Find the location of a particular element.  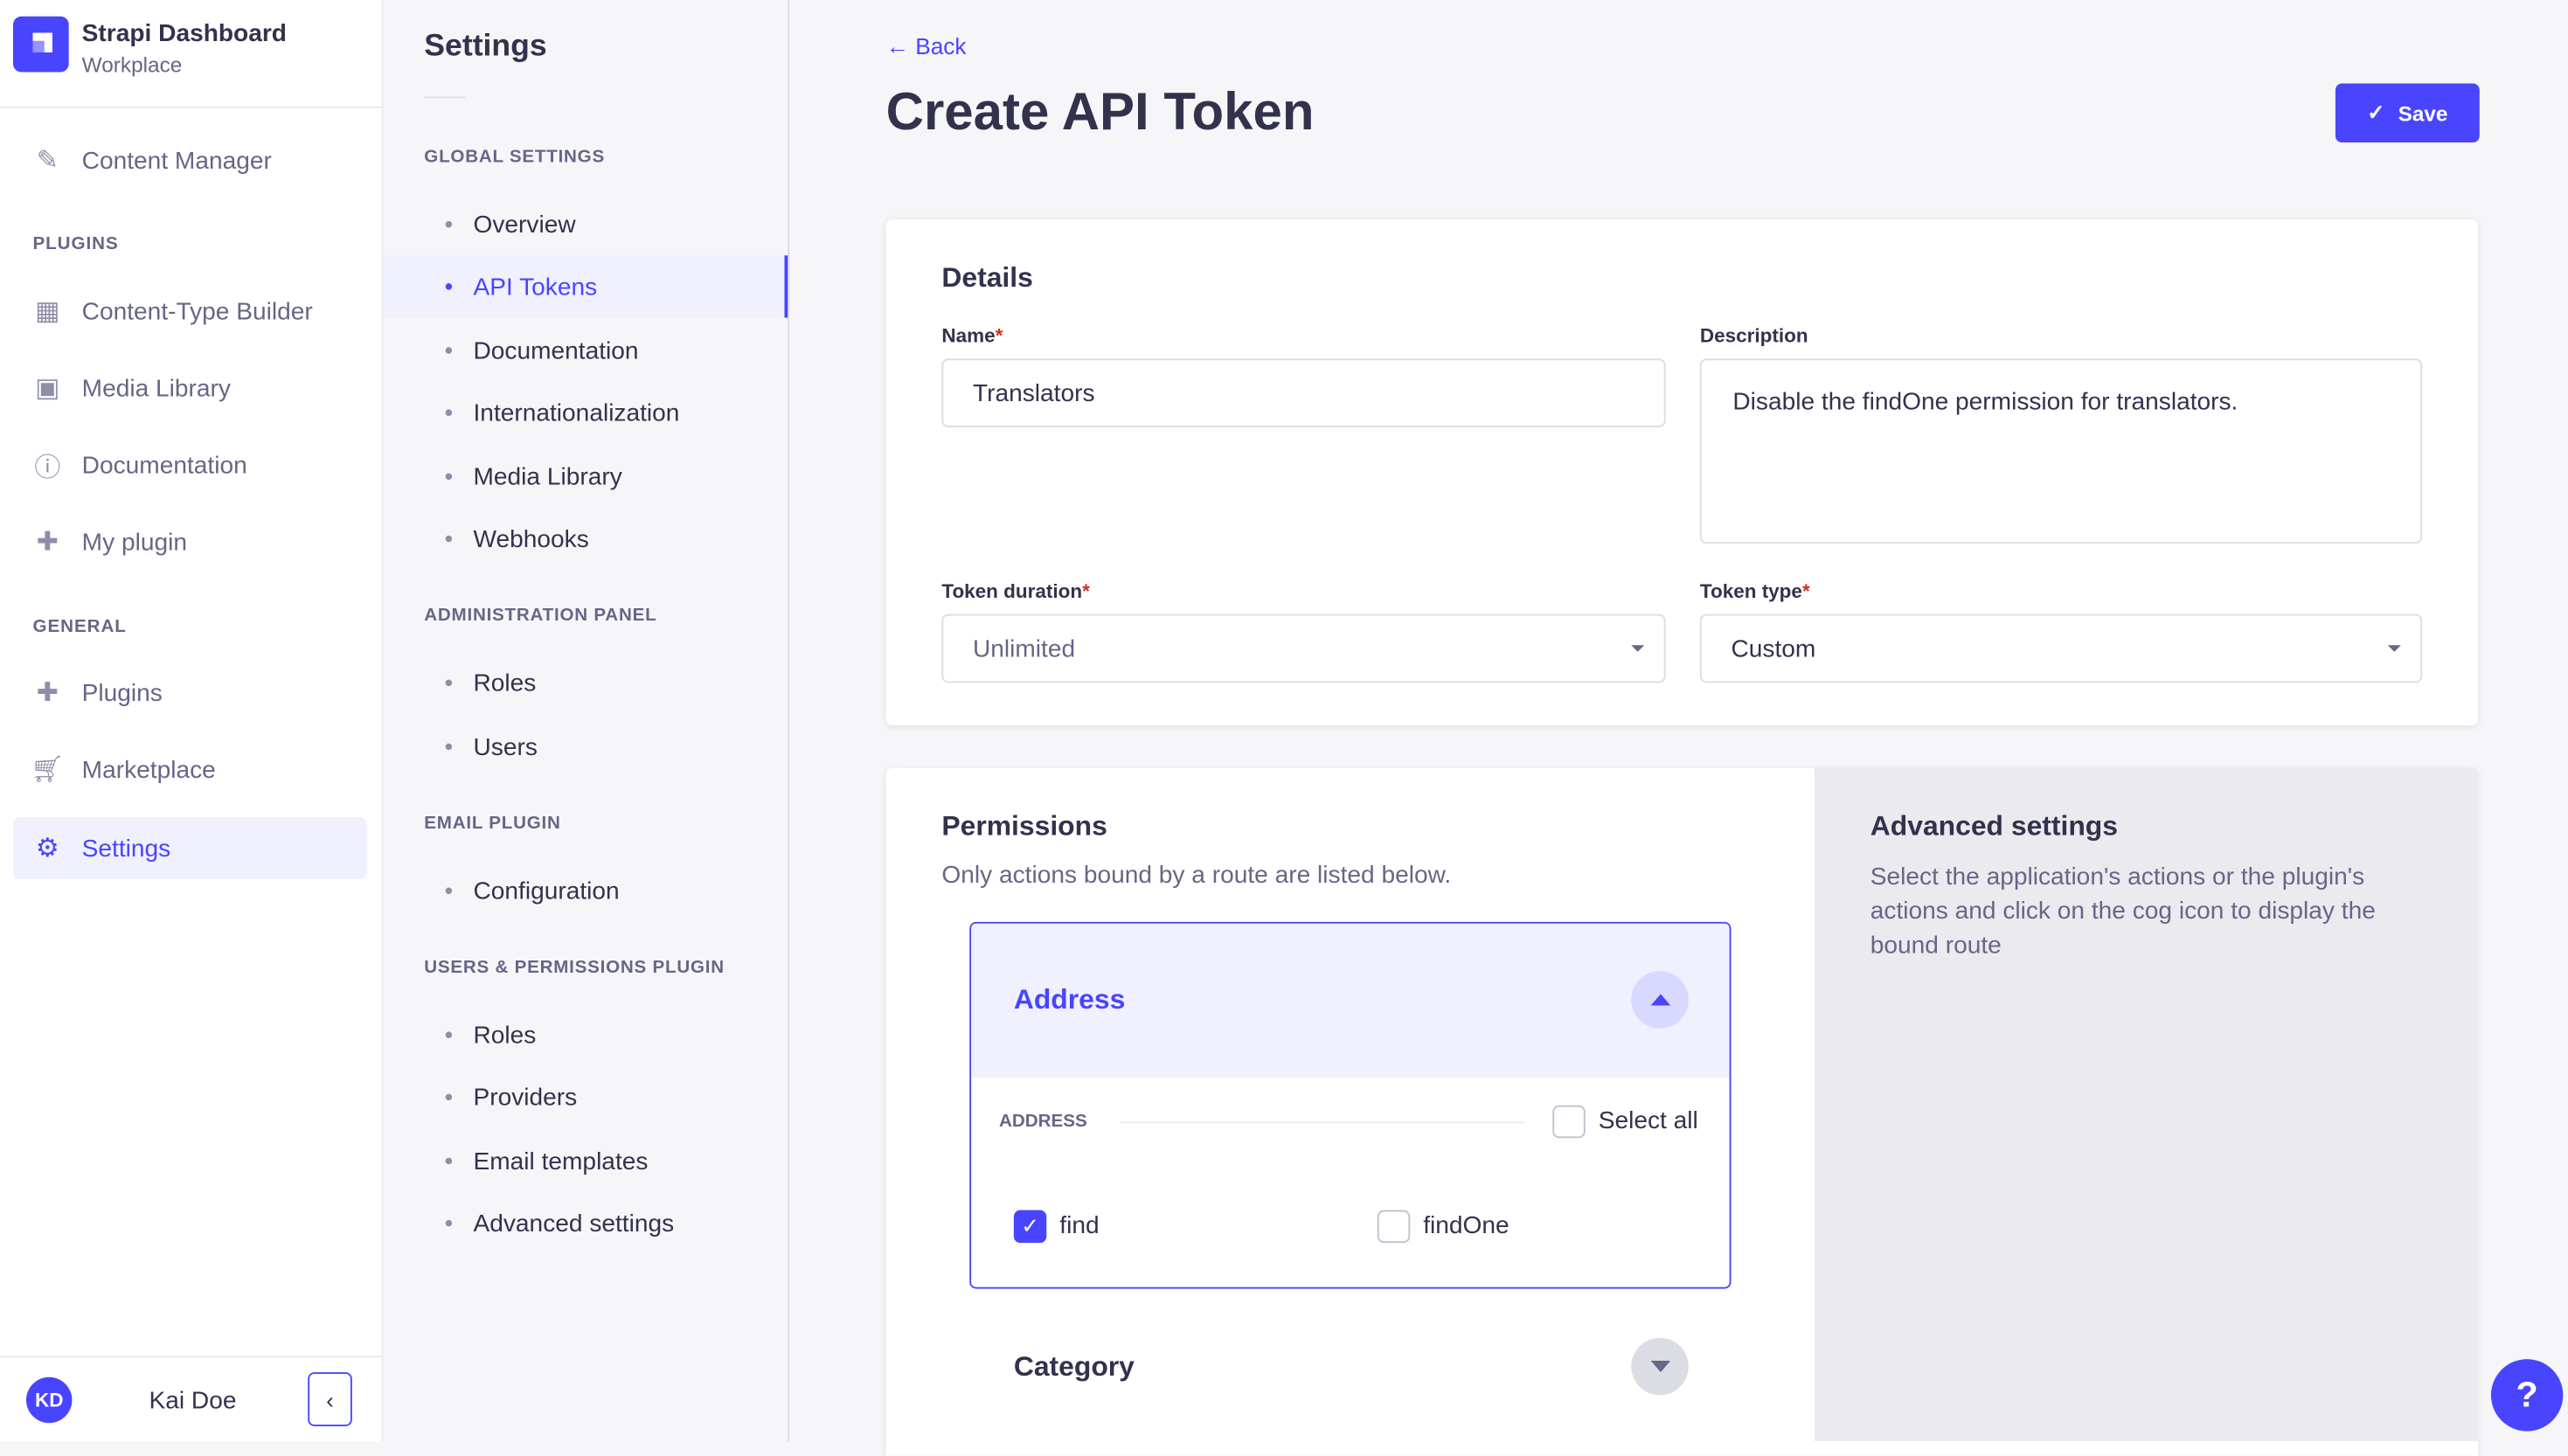

advanced-settings-title: Advanced settings is located at coordinates (1994, 826).